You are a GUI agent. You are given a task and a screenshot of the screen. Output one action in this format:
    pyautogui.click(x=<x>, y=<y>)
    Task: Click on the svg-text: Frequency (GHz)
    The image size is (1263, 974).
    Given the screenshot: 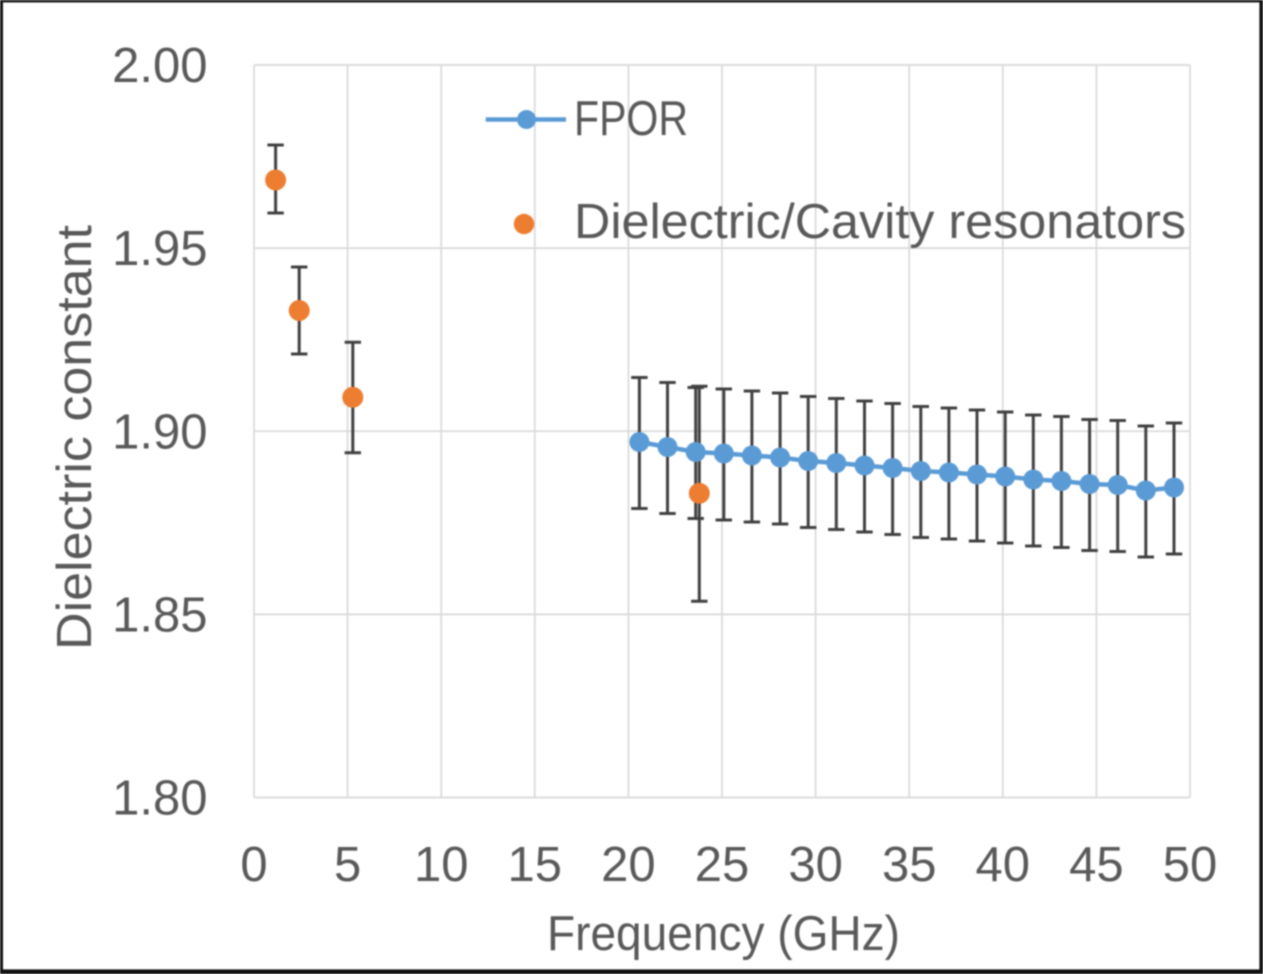 What is the action you would take?
    pyautogui.click(x=723, y=934)
    